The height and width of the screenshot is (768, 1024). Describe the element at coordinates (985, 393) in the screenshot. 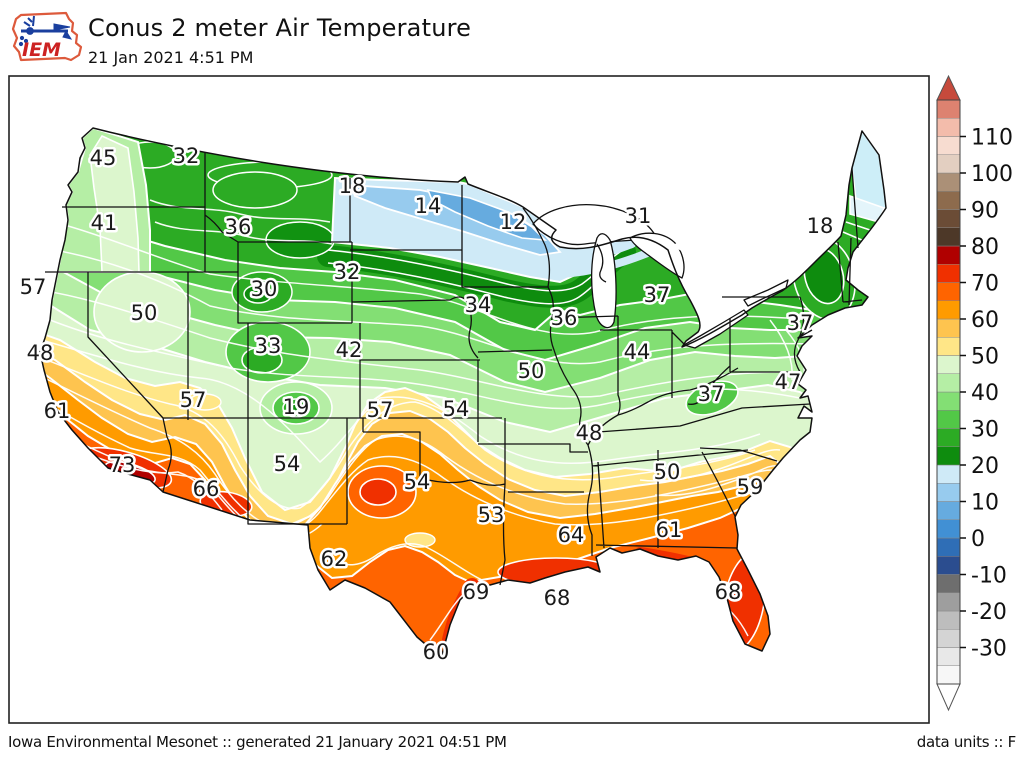

I see `colorbar-tick-label: 40` at that location.